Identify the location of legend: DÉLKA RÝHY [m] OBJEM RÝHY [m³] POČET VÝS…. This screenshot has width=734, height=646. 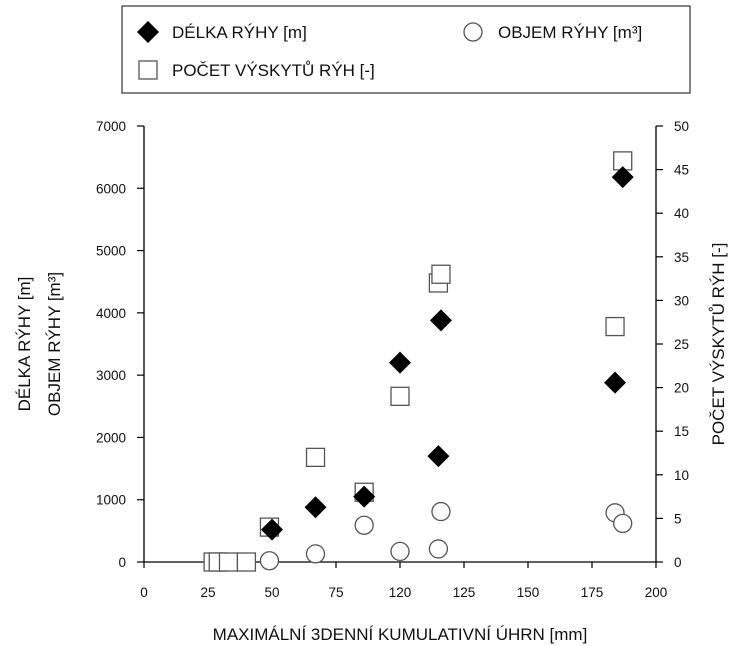
(406, 49).